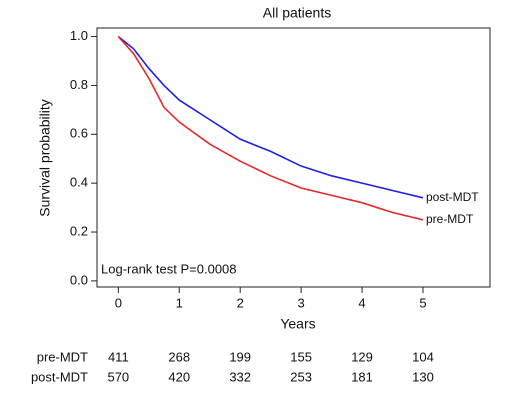 This screenshot has height=408, width=506. I want to click on x-axis-label: Years, so click(297, 324).